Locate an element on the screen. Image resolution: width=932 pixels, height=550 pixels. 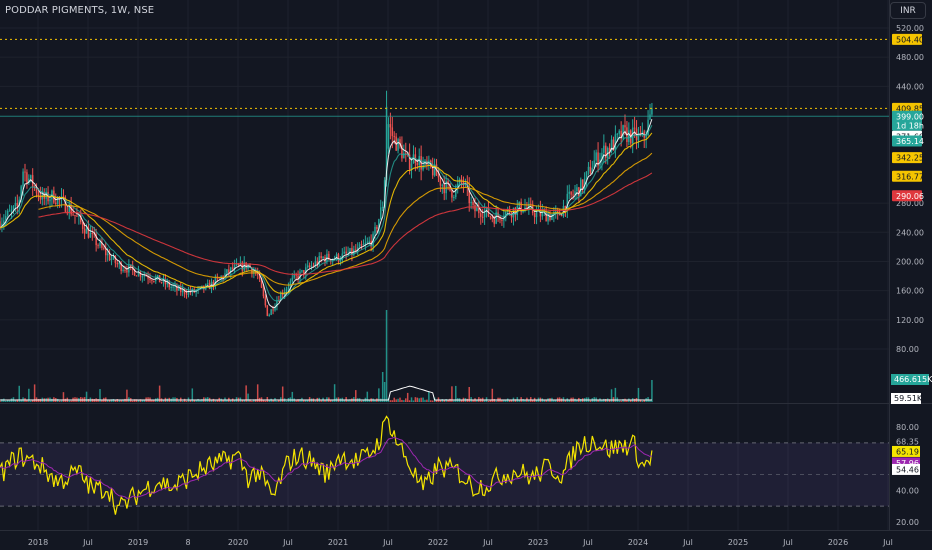
rsi-label-bg is located at coordinates (906, 441).